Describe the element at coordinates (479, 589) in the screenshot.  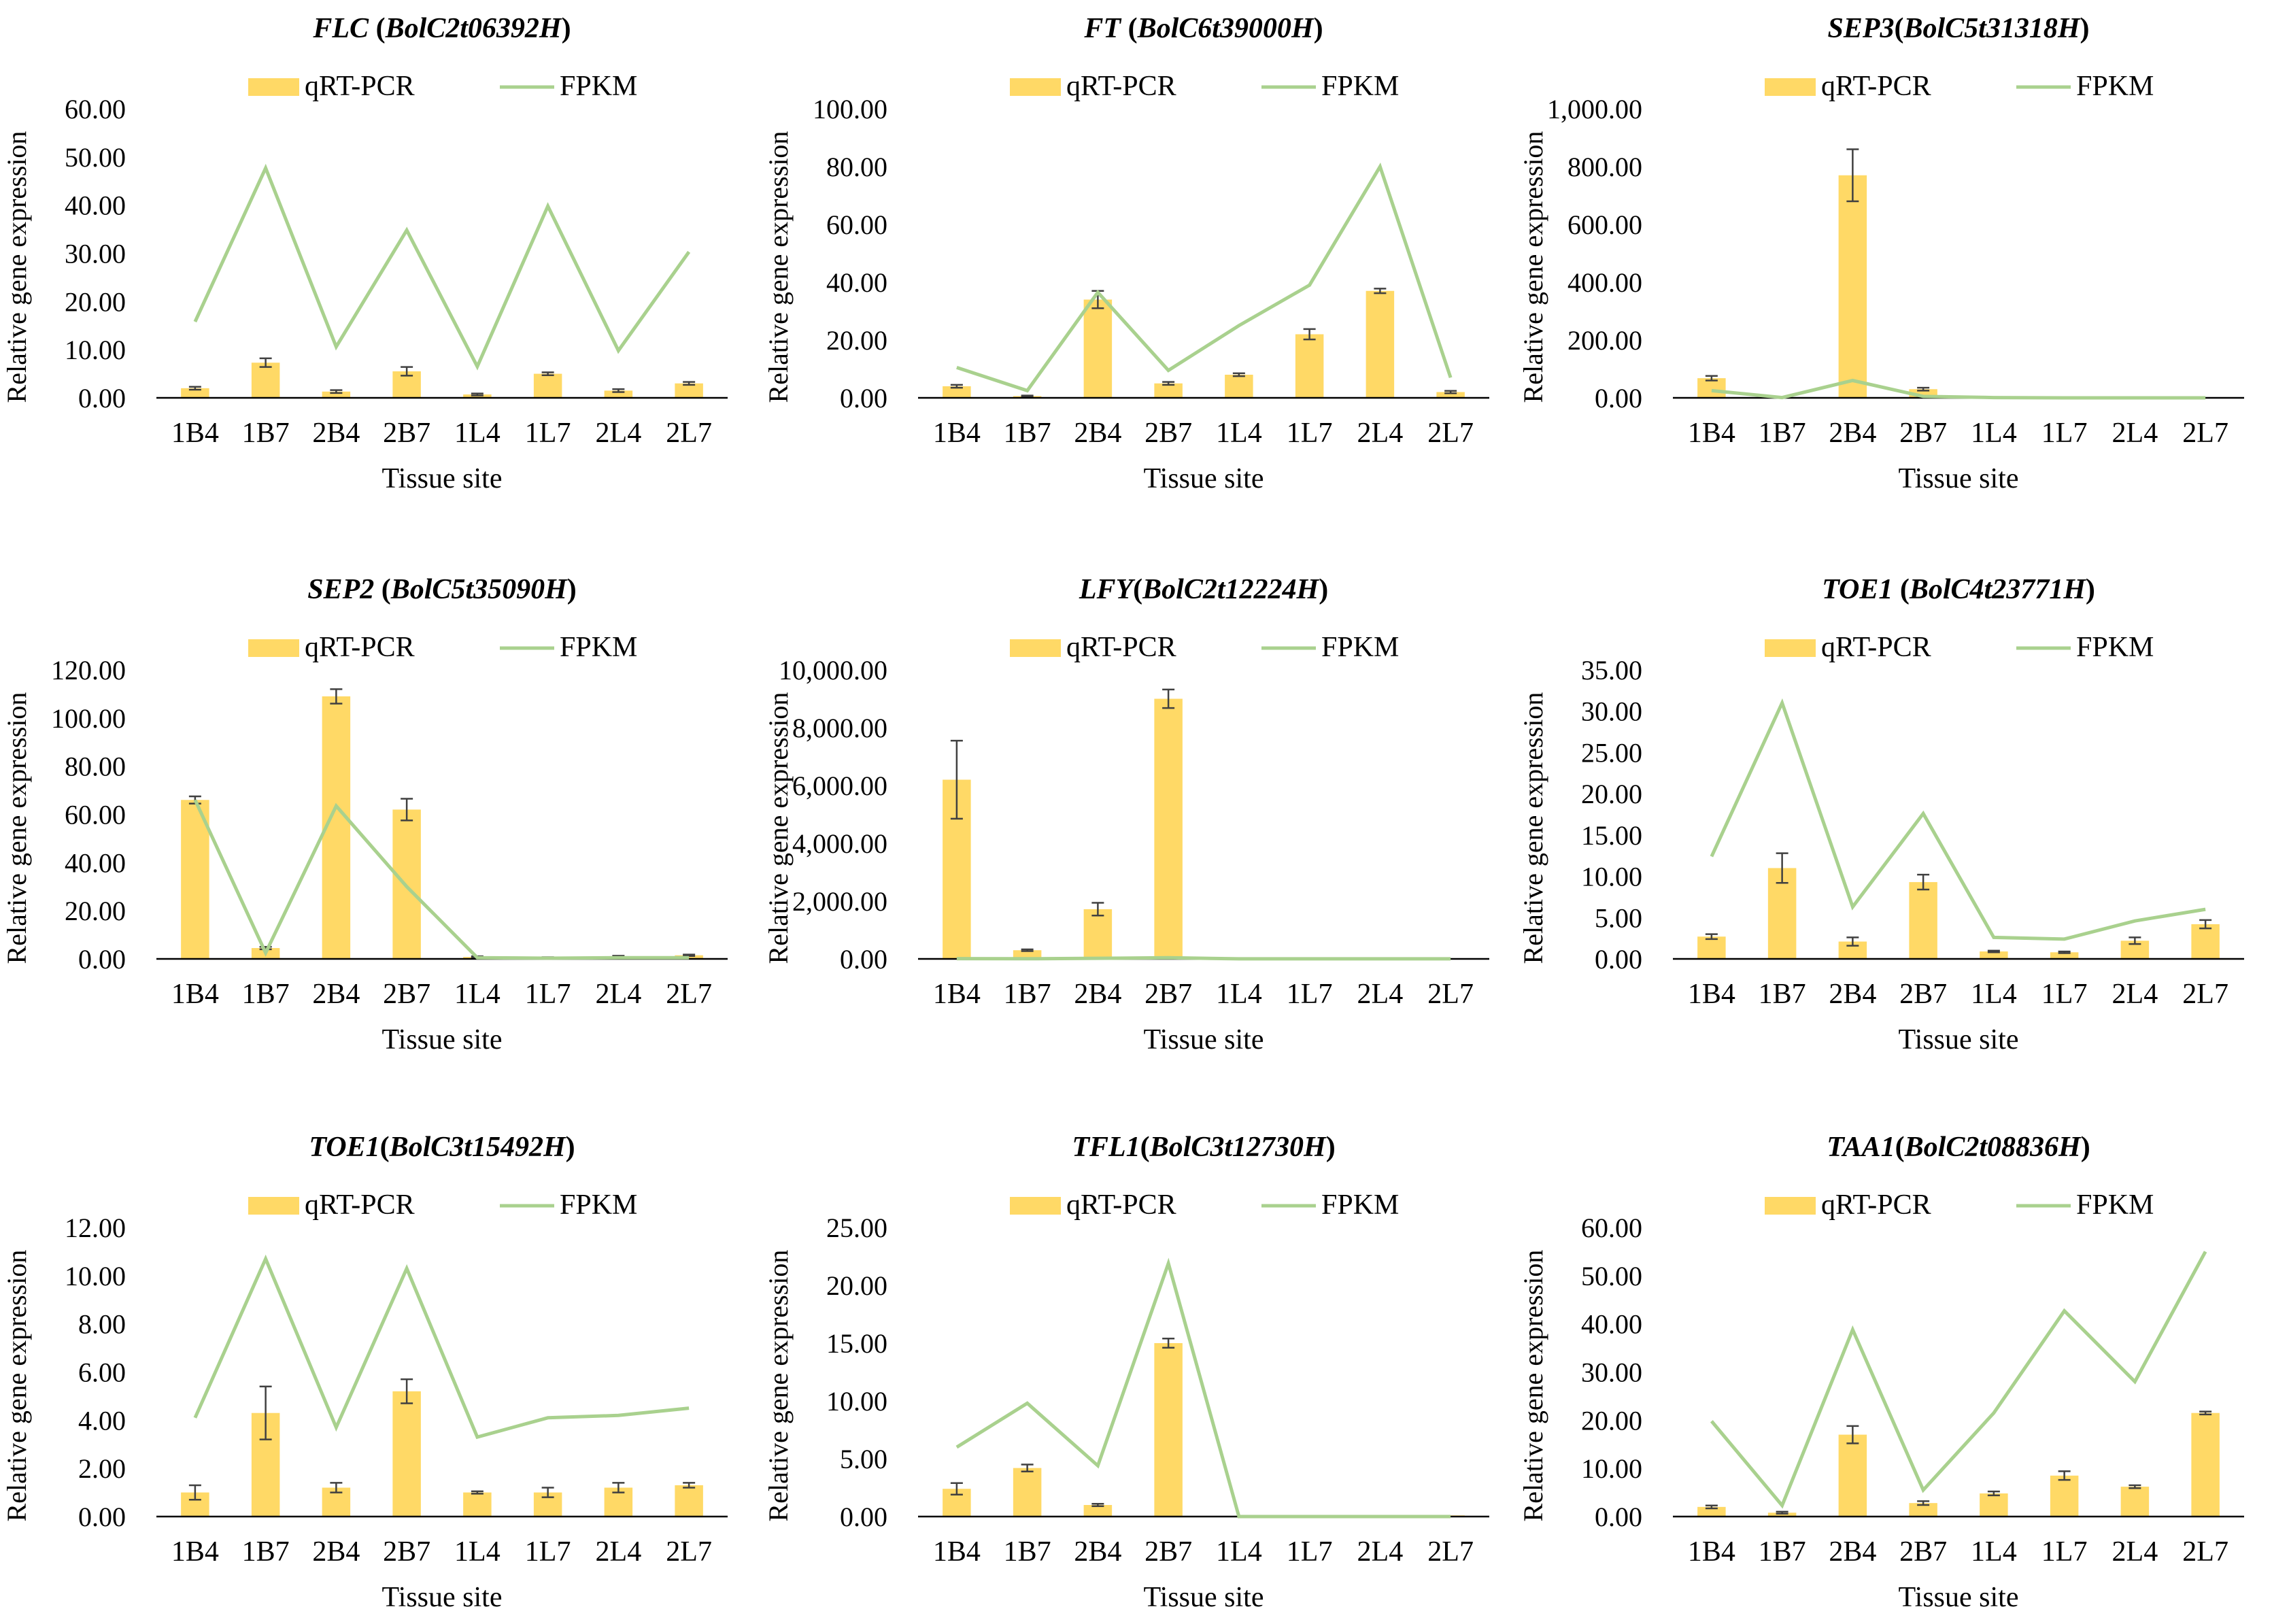
I see `title-gene-id: BolC5t35090H` at that location.